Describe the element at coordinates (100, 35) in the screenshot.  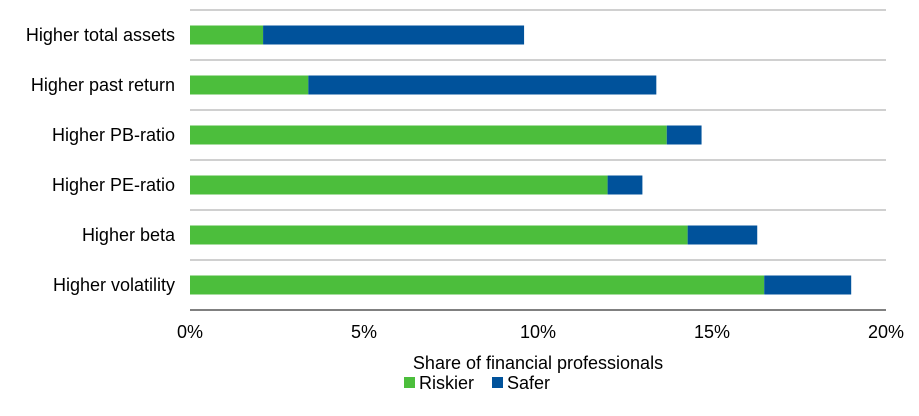
I see `category-label: Higher total assets` at that location.